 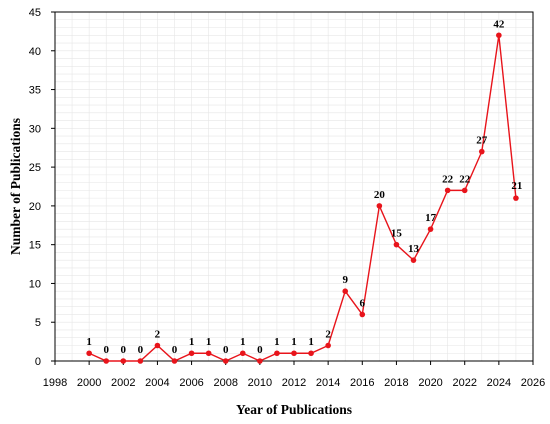 I want to click on data-label: 42, so click(x=499, y=24).